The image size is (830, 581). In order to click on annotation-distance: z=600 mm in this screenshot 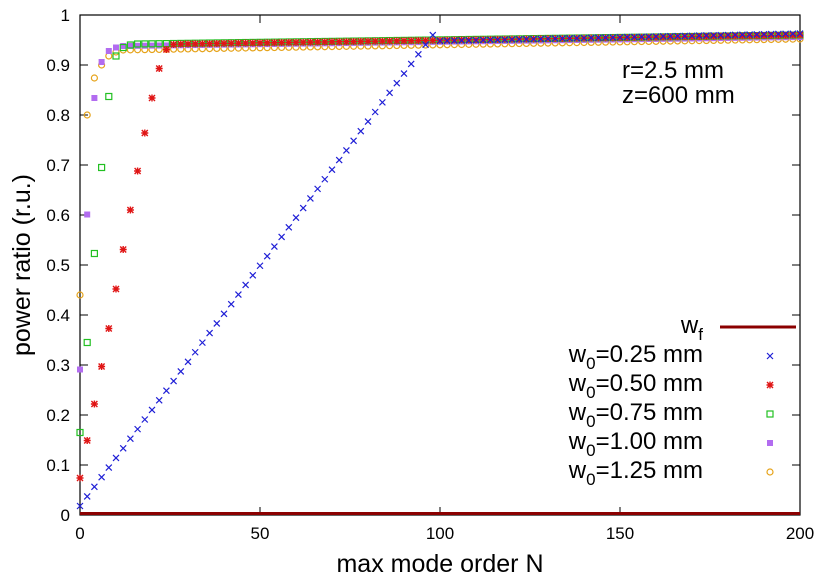, I will do `click(678, 95)`.